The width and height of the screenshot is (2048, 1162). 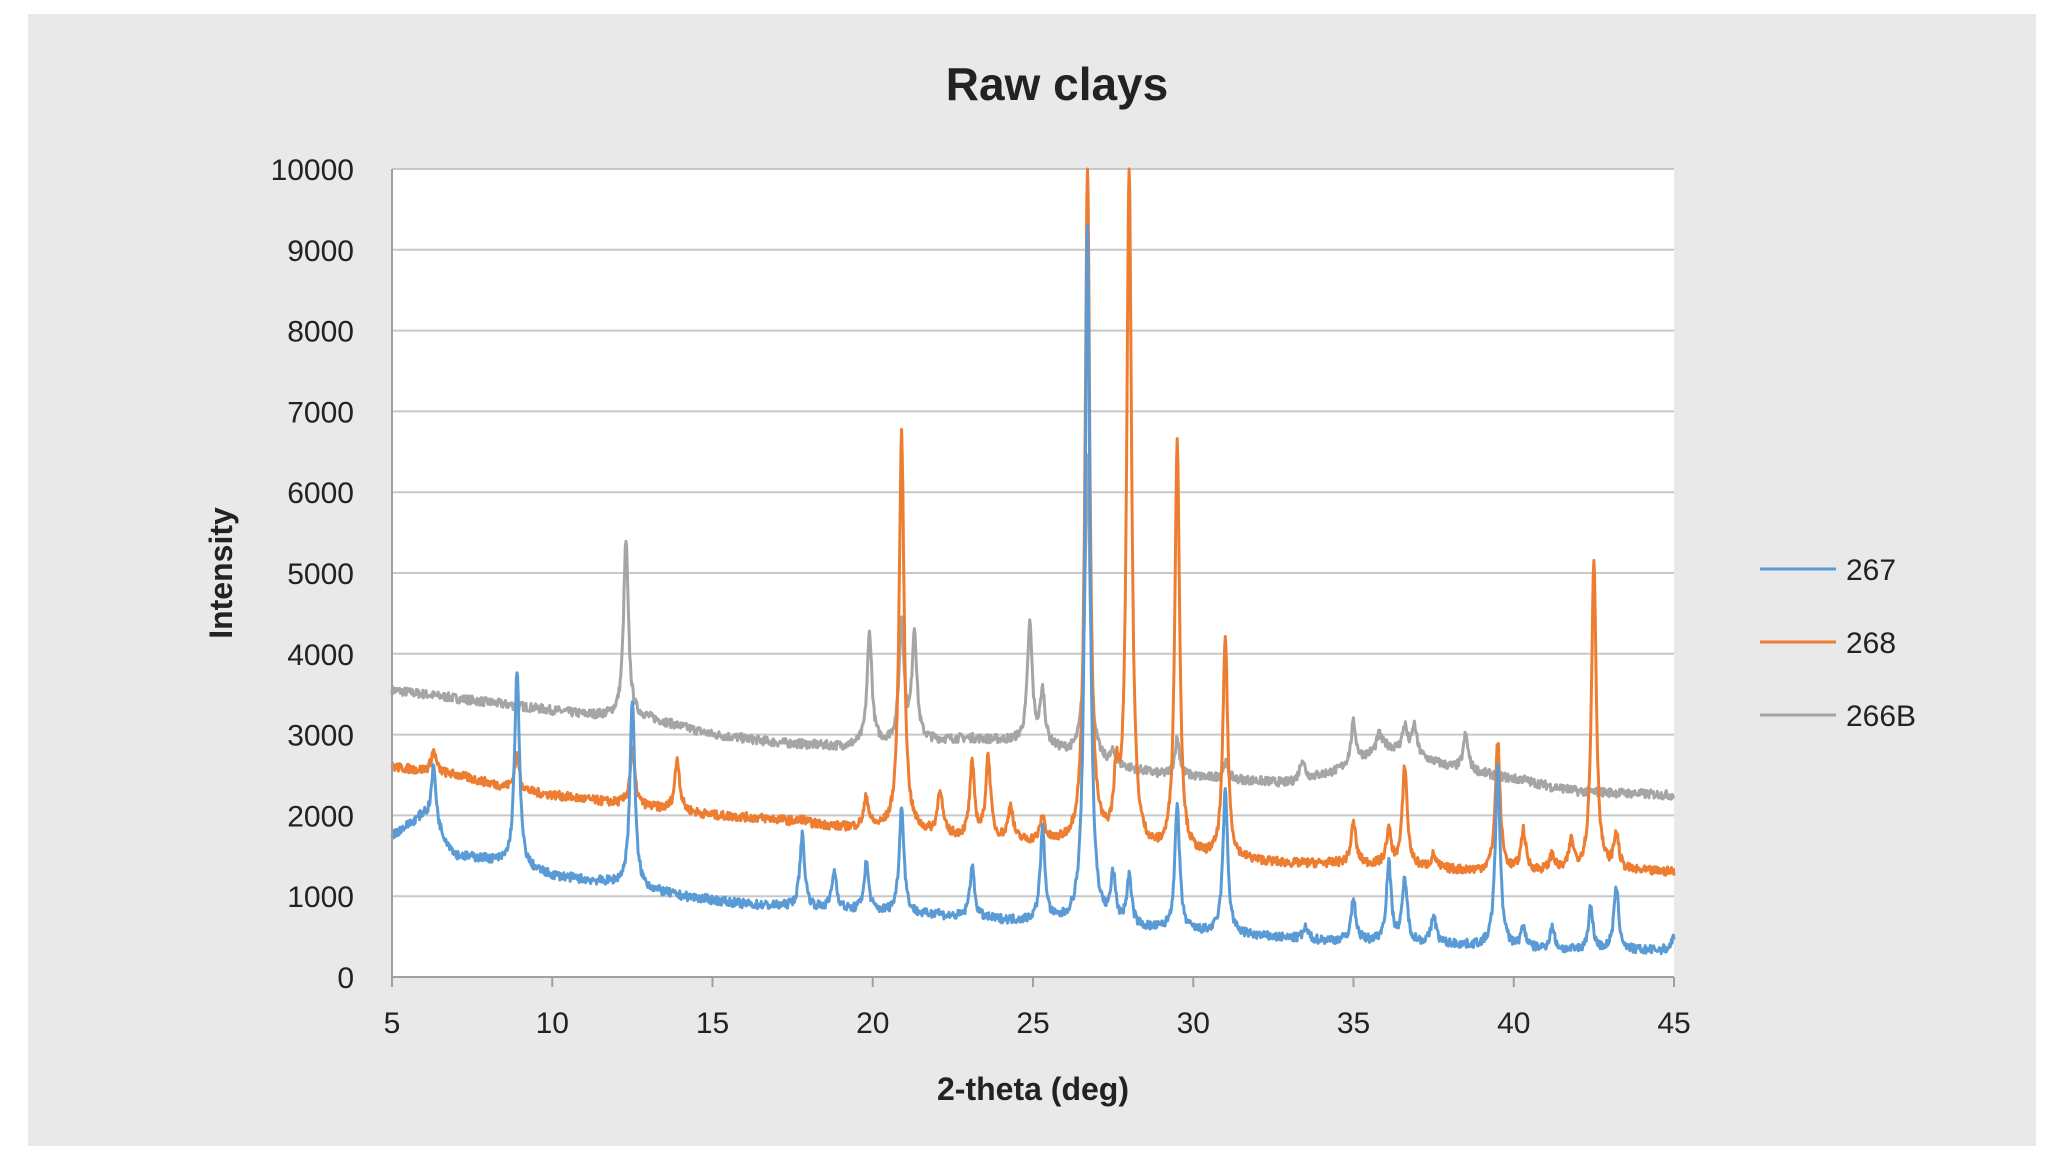 I want to click on x-axis-label: 2-theta (deg), so click(x=1033, y=1089).